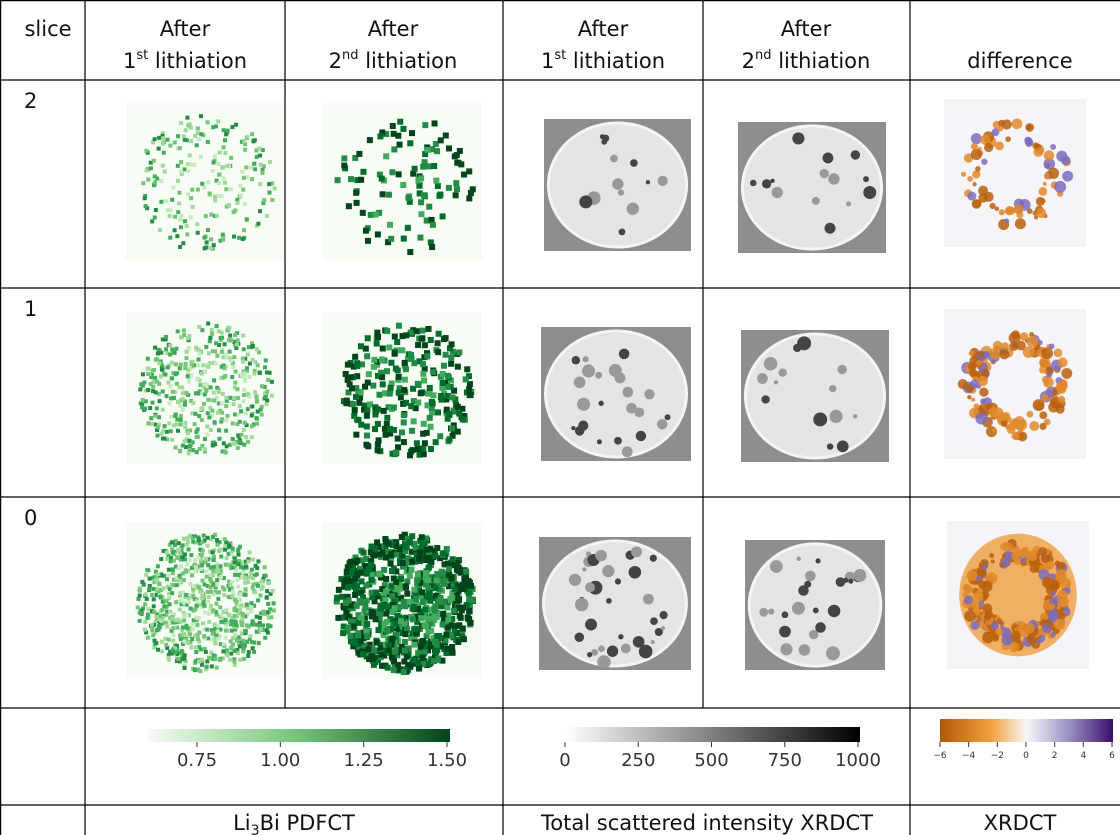  I want to click on colorbar-tick-label: 0, so click(1026, 756).